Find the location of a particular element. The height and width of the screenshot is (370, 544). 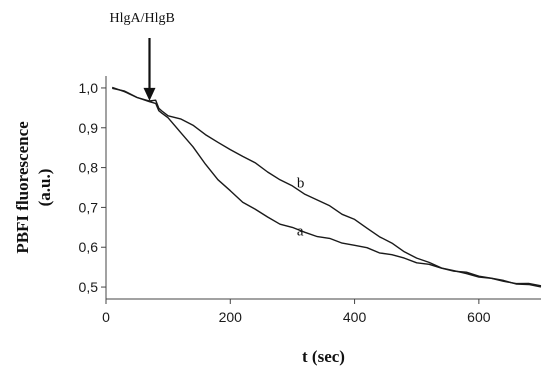

x-tick-label: 0 is located at coordinates (106, 317).